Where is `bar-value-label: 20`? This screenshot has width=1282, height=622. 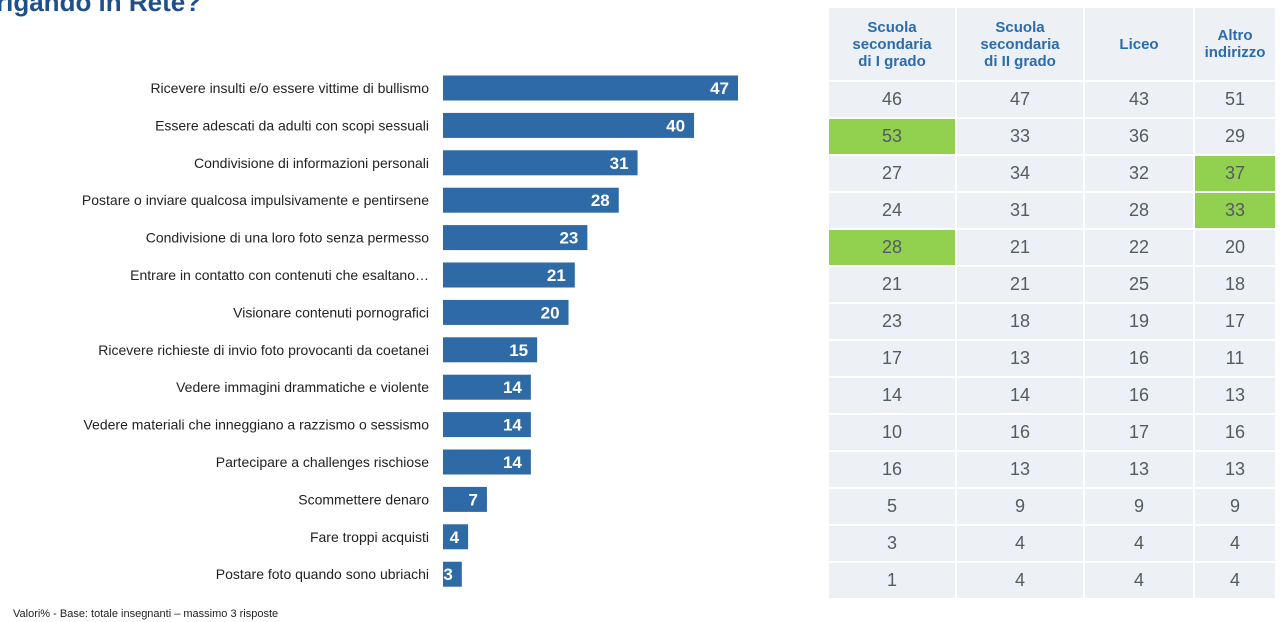
bar-value-label: 20 is located at coordinates (550, 312).